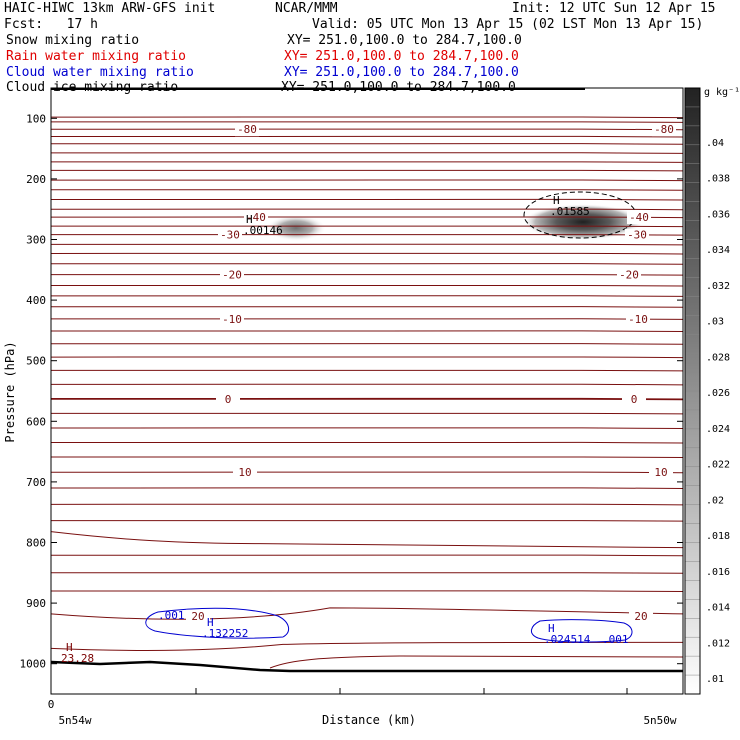 This screenshot has width=740, height=740. I want to click on surface-isotherm, so click(476, 662).